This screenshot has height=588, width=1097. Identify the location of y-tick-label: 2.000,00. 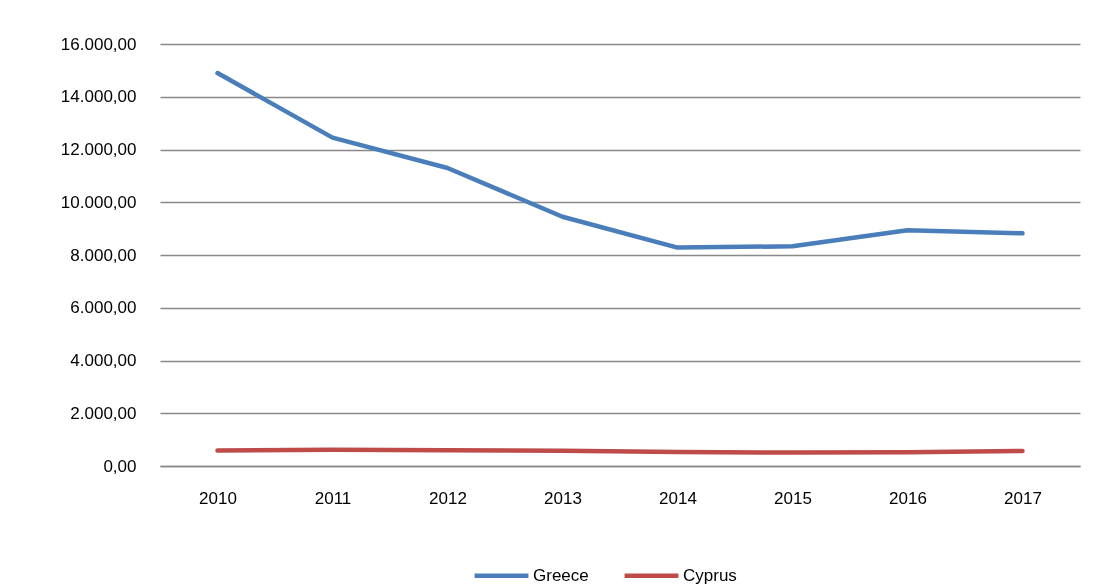
(103, 413).